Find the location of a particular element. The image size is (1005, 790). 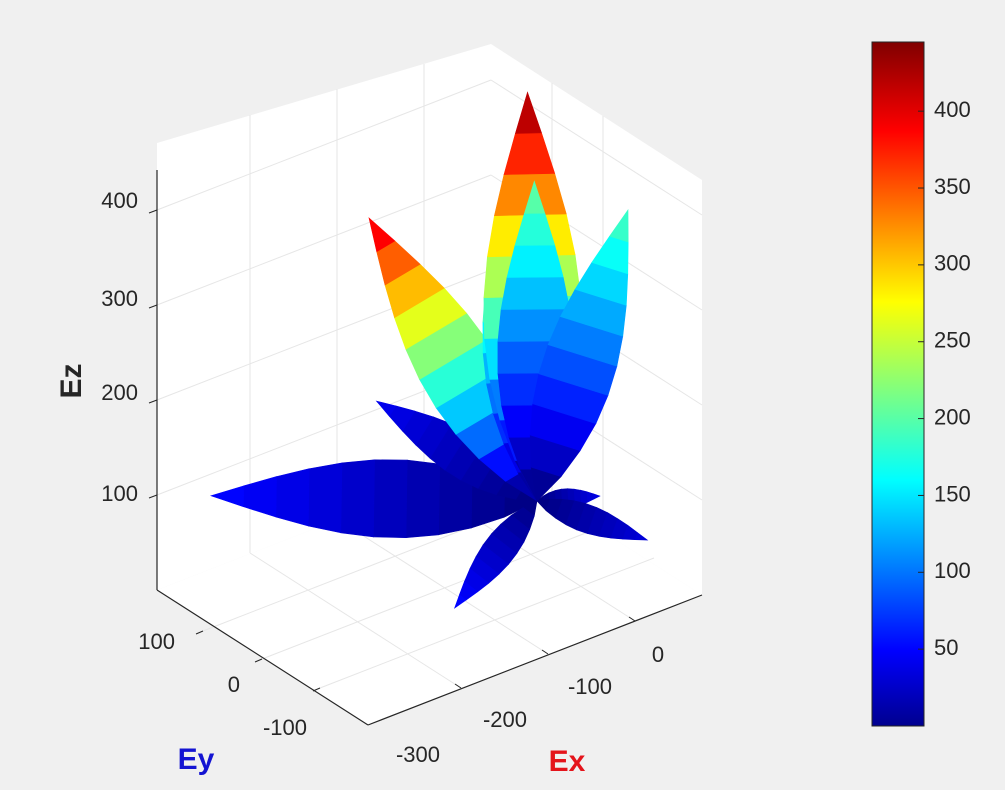

y-tick-labels: 100 0 -100 is located at coordinates (222, 684).